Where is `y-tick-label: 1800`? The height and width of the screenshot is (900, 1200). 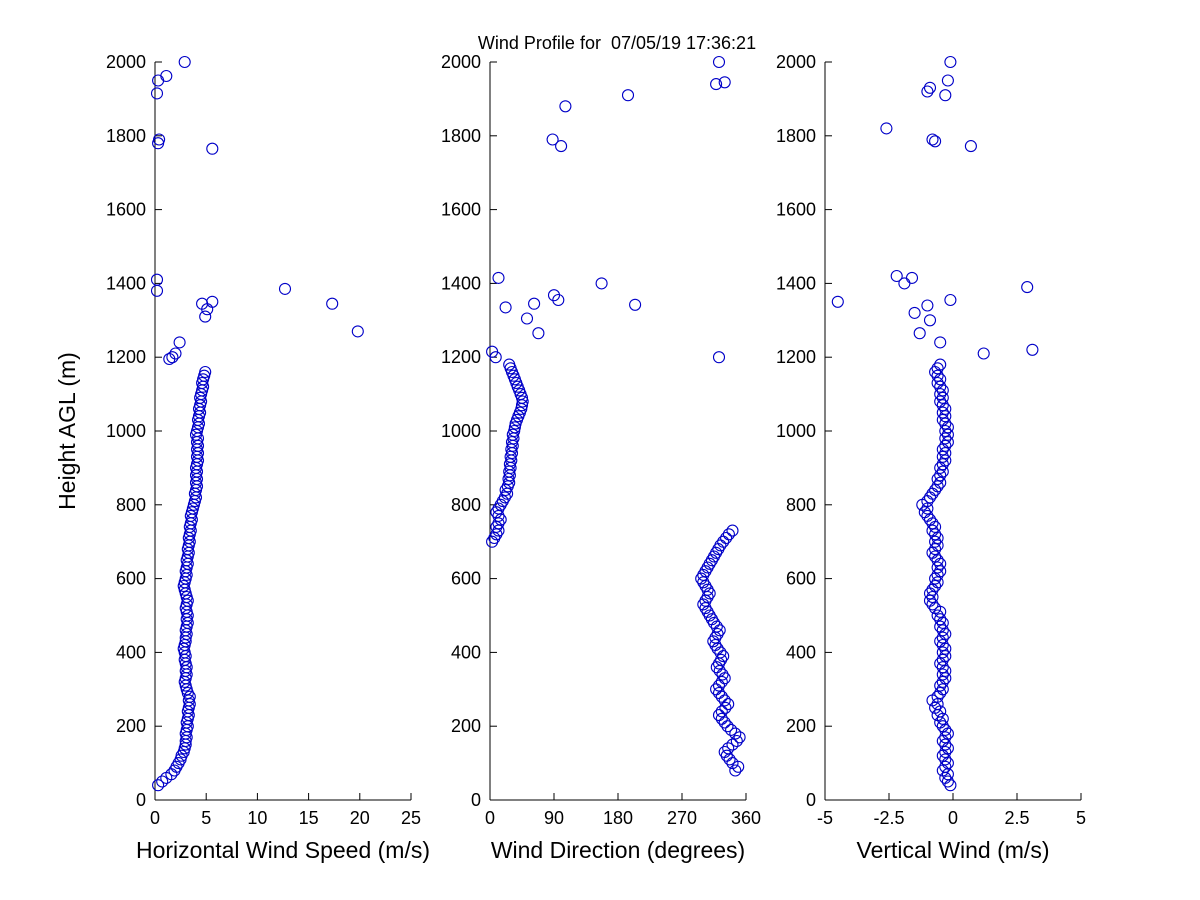
y-tick-label: 1800 is located at coordinates (796, 136).